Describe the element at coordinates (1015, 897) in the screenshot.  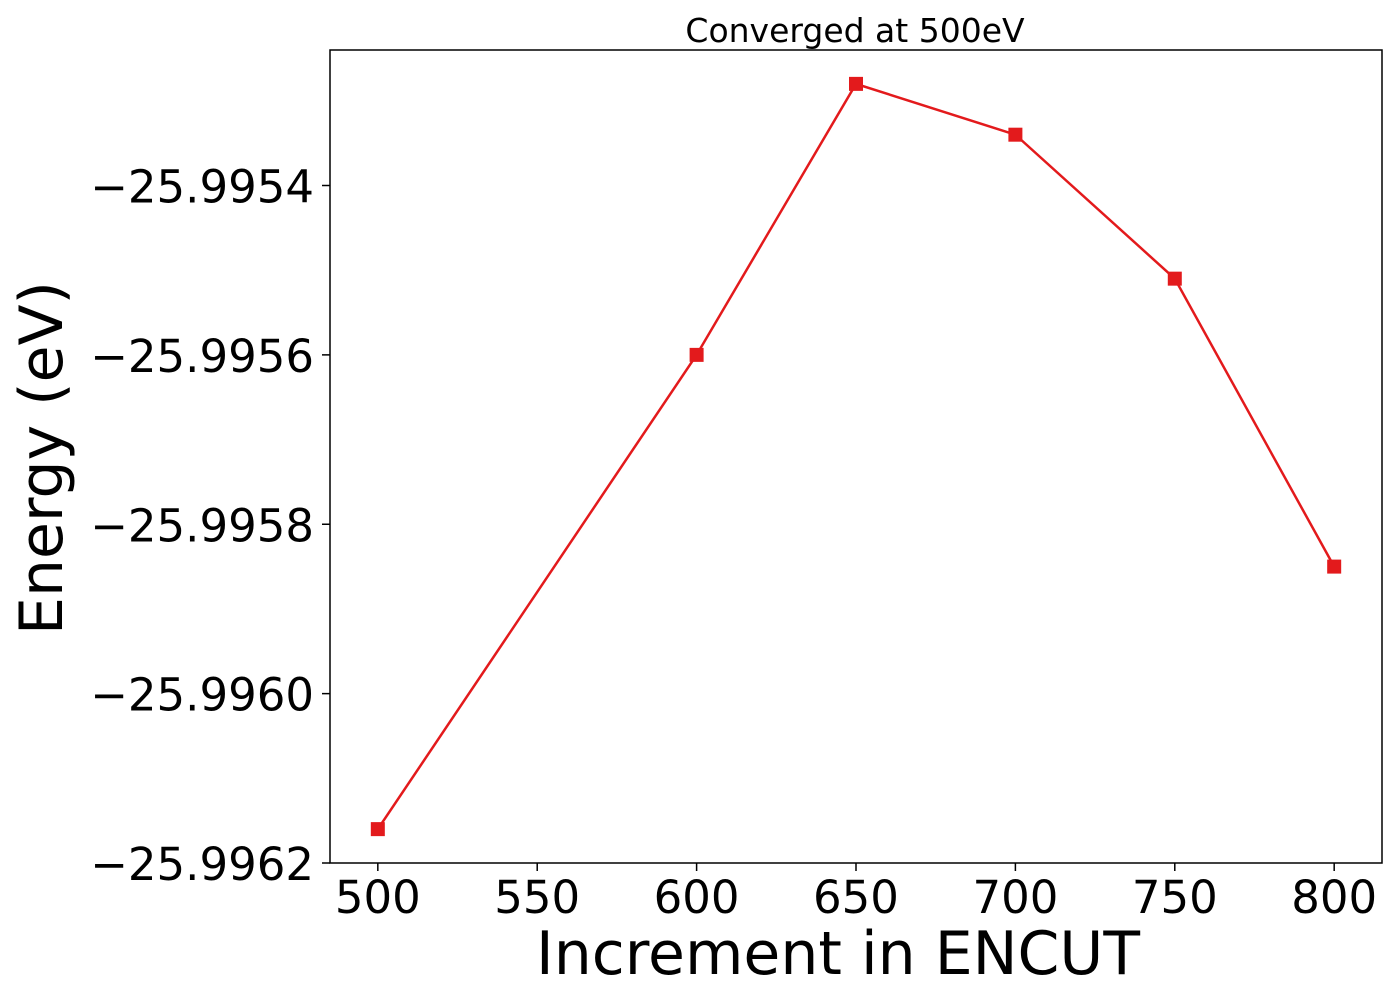
I see `x-tick-label: 700` at that location.